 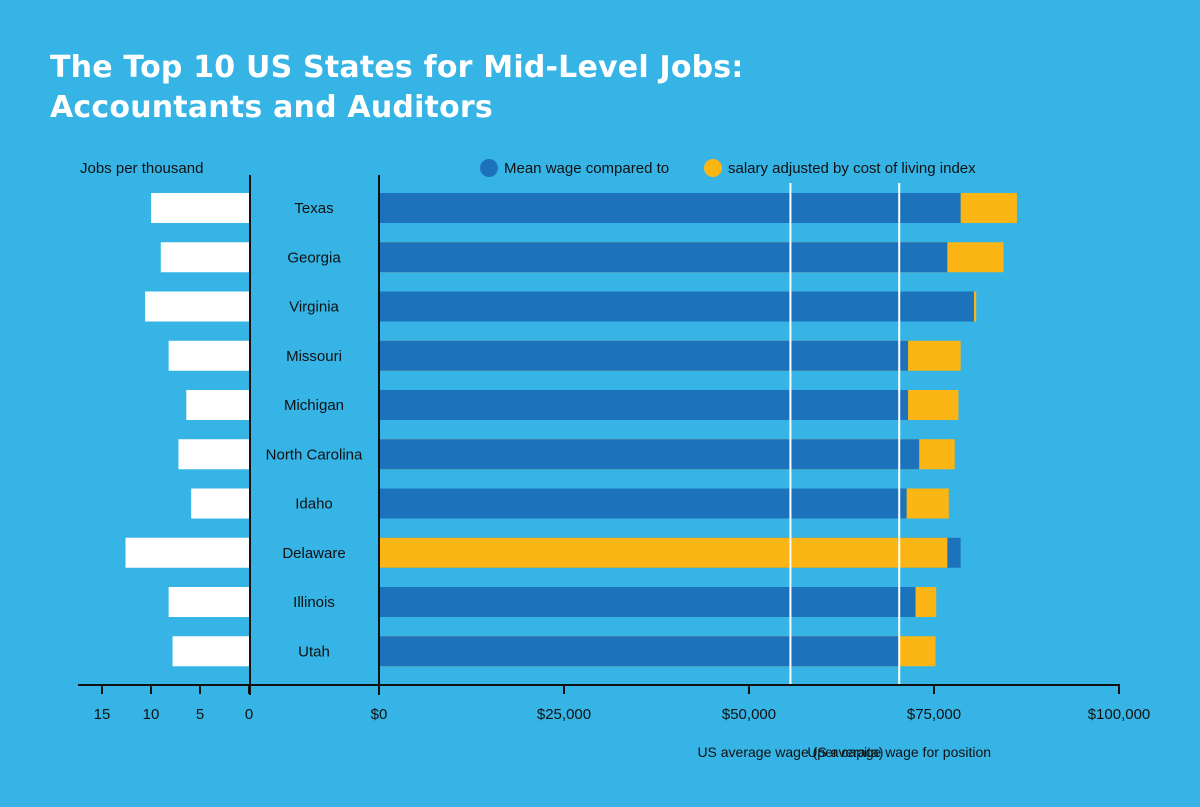 I want to click on jobs-per-thousand-panel: Jobs per thousand, so click(x=141, y=168).